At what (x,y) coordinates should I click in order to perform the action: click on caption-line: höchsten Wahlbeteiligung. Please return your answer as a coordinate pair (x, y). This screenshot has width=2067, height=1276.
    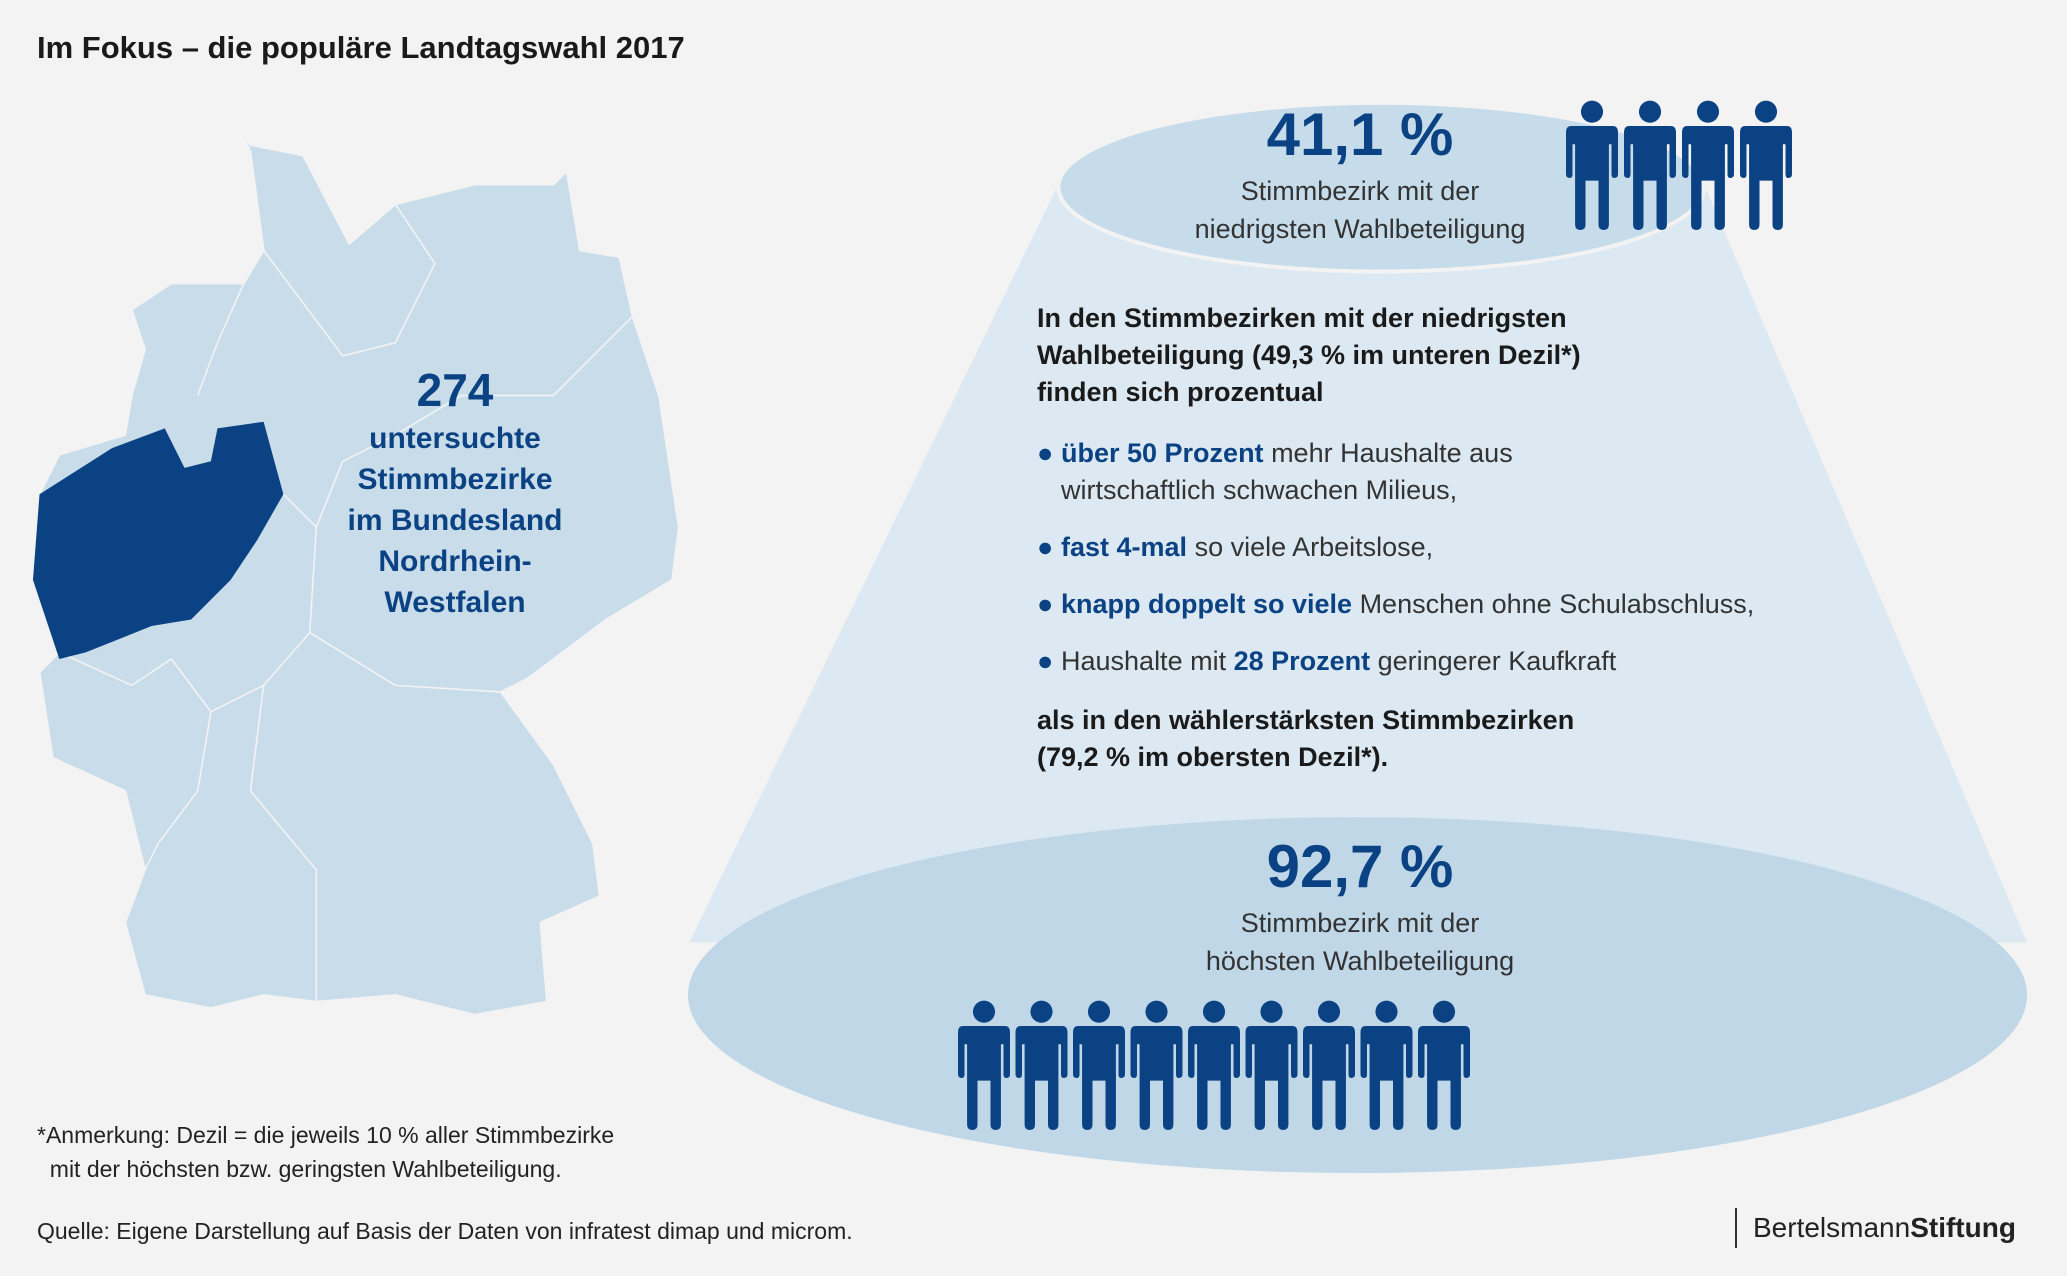
    Looking at the image, I should click on (1360, 961).